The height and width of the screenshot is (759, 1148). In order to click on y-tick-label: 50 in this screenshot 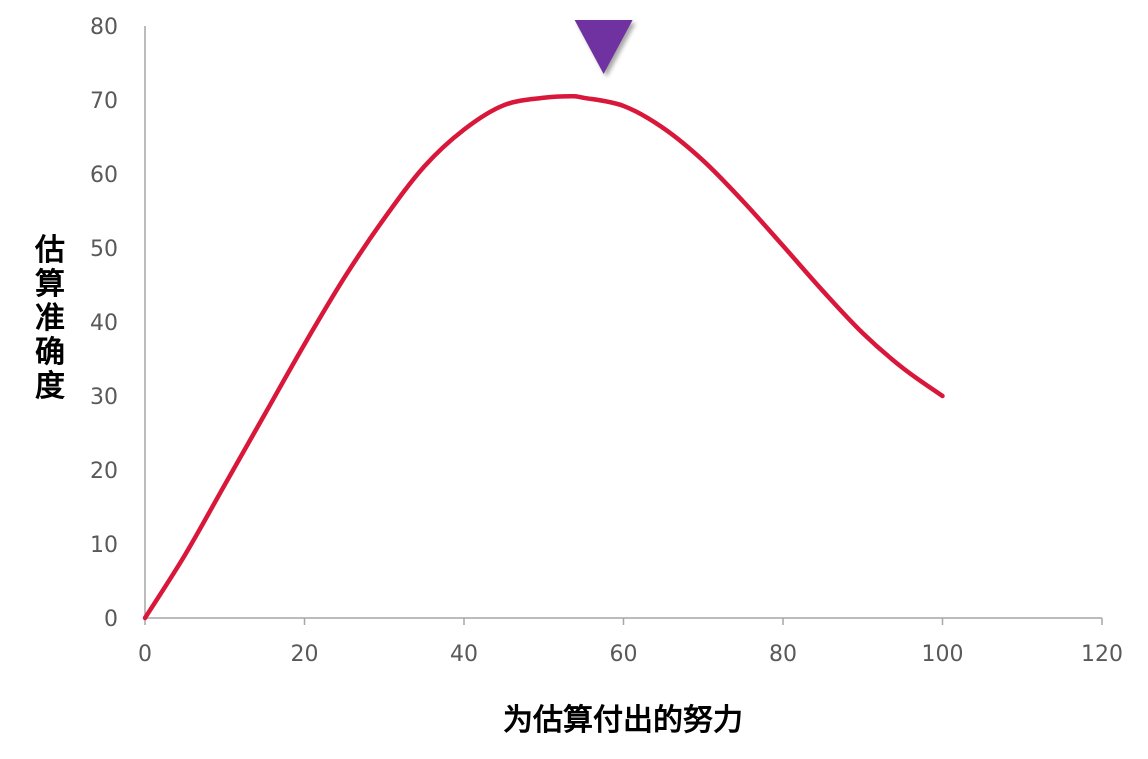, I will do `click(104, 249)`.